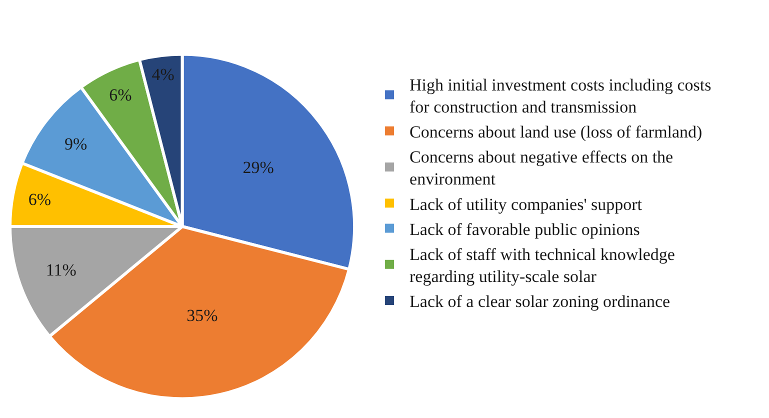 Image resolution: width=769 pixels, height=418 pixels. What do you see at coordinates (258, 168) in the screenshot?
I see `data-label: 29%` at bounding box center [258, 168].